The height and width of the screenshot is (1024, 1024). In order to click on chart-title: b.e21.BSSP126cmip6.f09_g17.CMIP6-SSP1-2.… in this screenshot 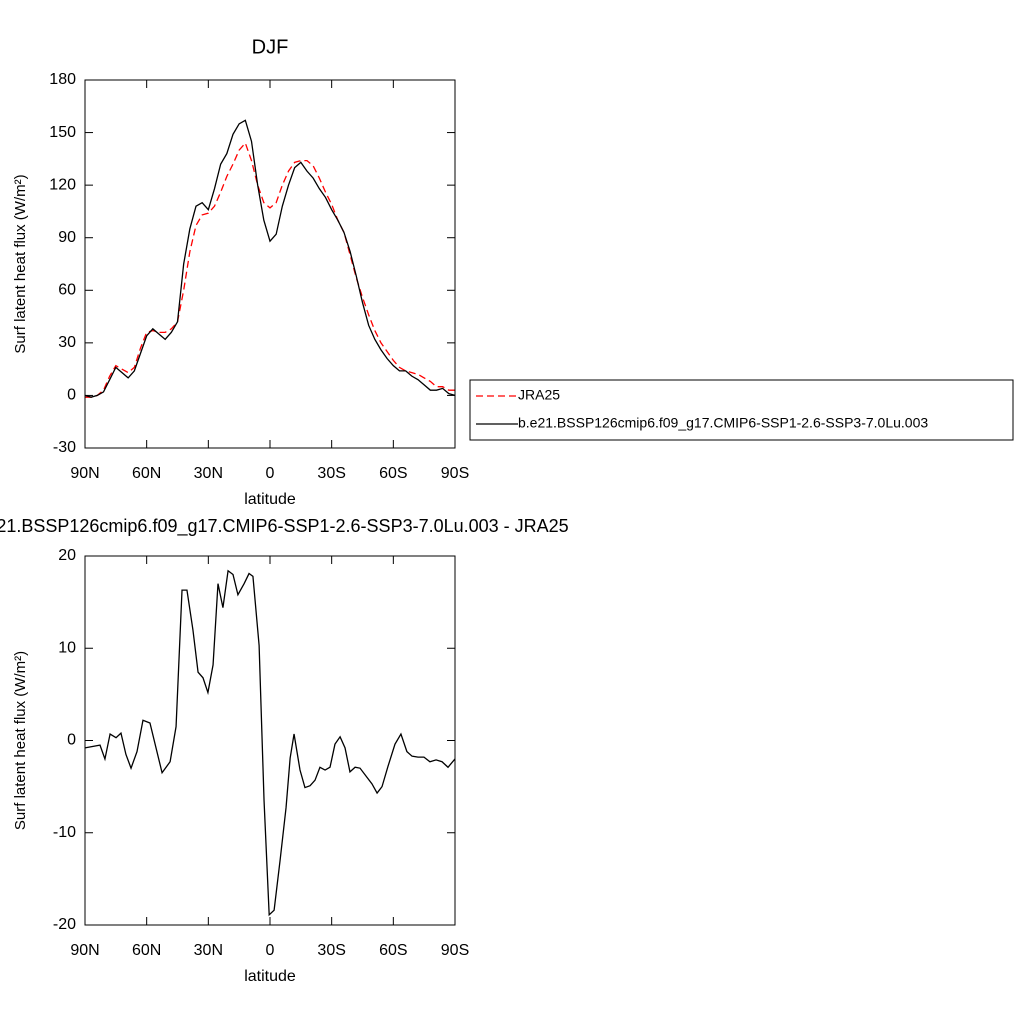, I will do `click(284, 526)`.